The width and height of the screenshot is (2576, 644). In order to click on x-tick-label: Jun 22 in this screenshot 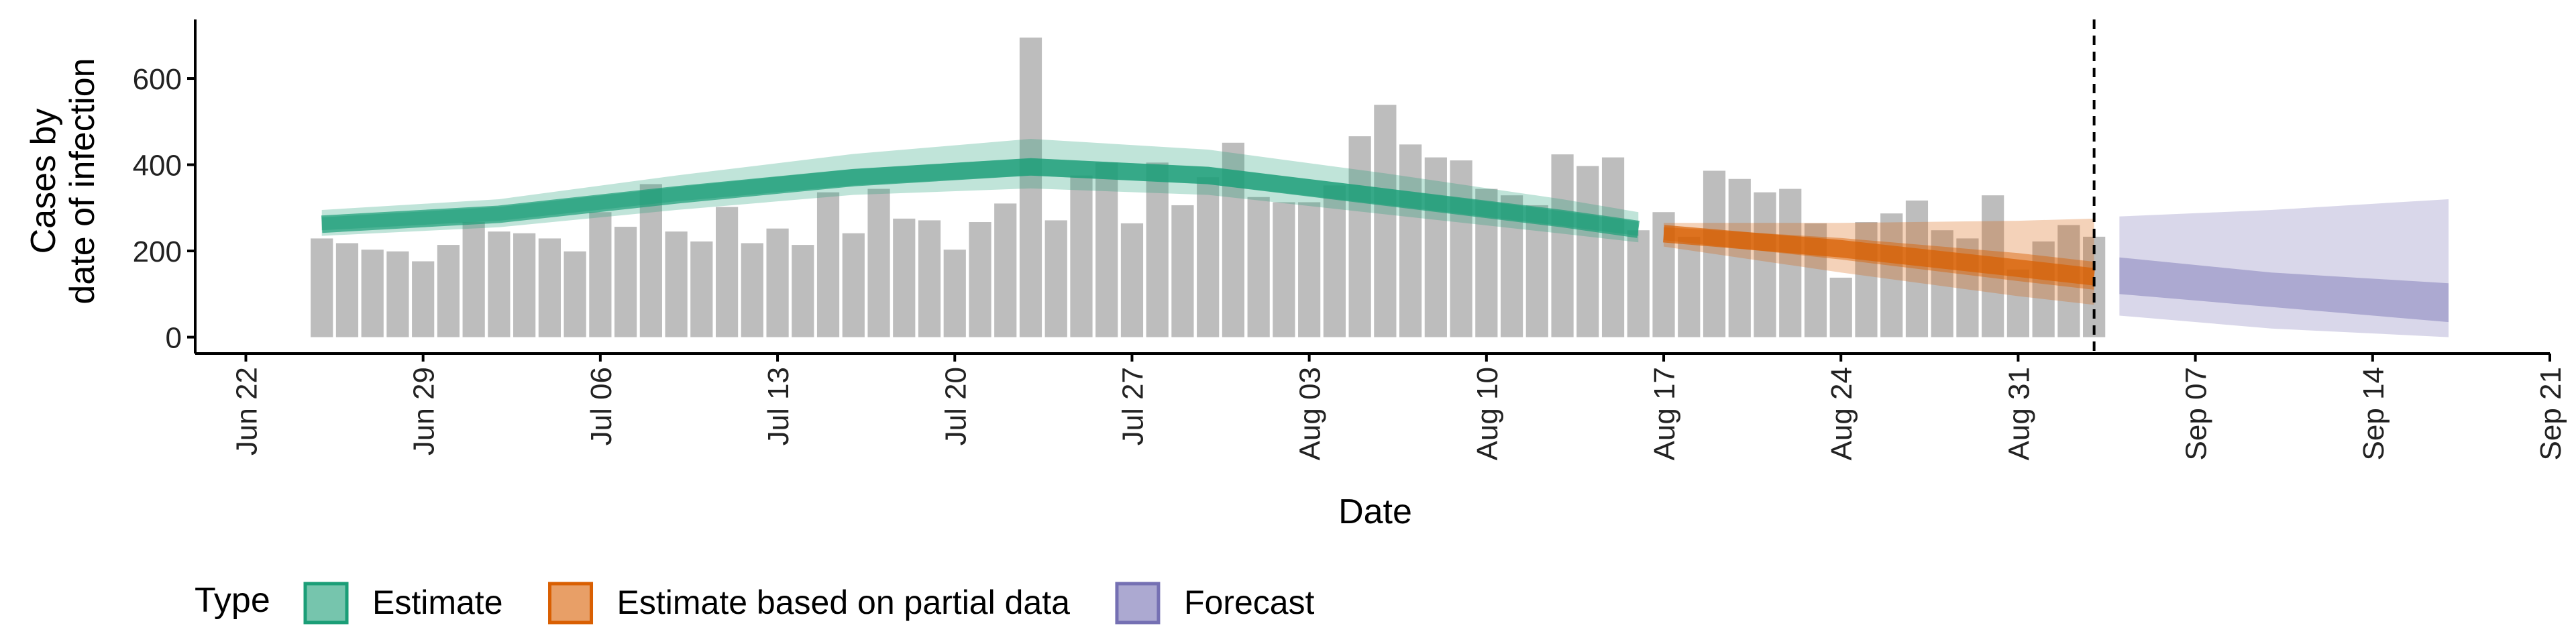, I will do `click(246, 411)`.